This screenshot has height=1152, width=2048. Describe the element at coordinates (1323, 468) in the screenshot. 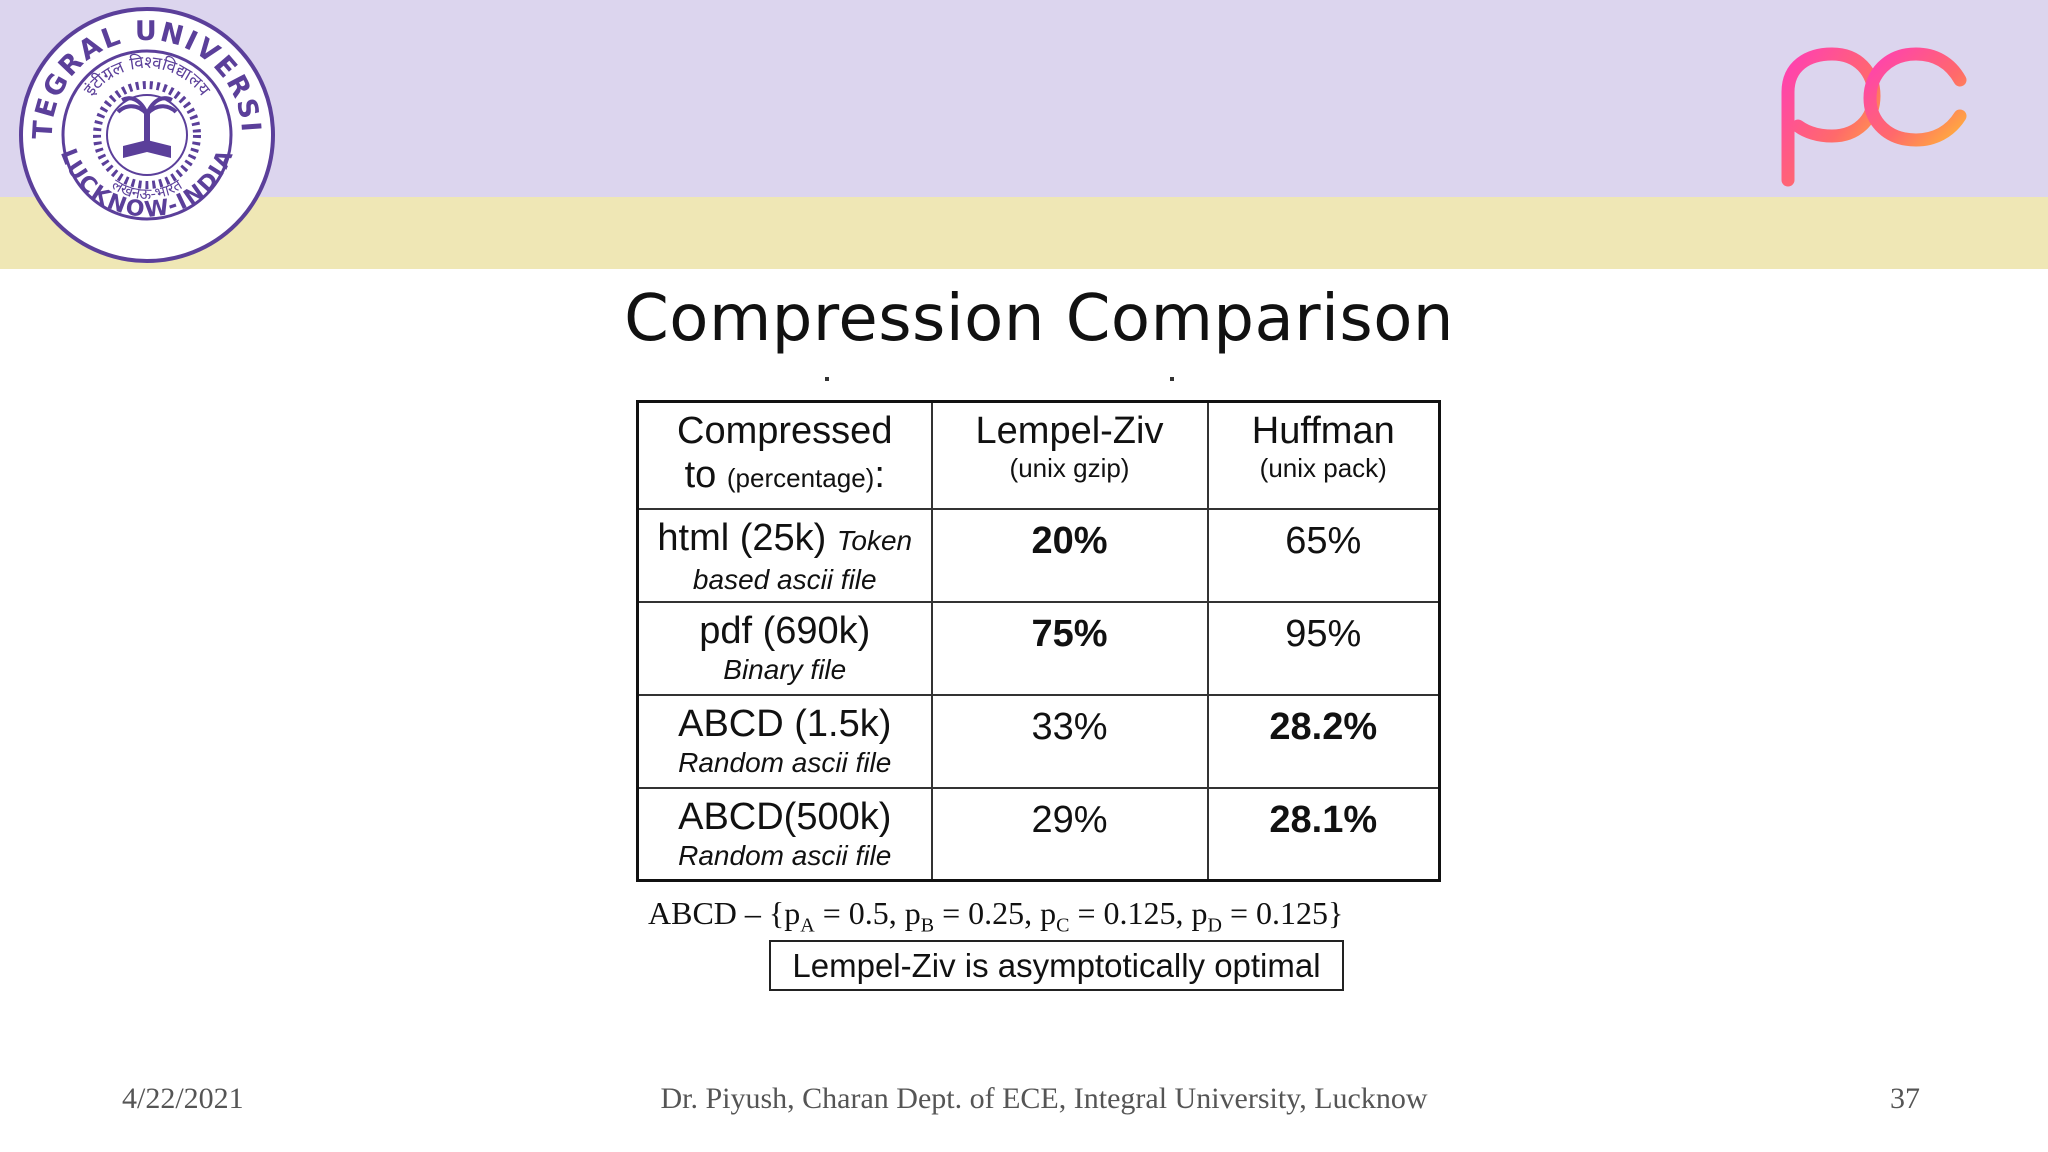

I see `header-huffman-sub: (unix pack)` at that location.